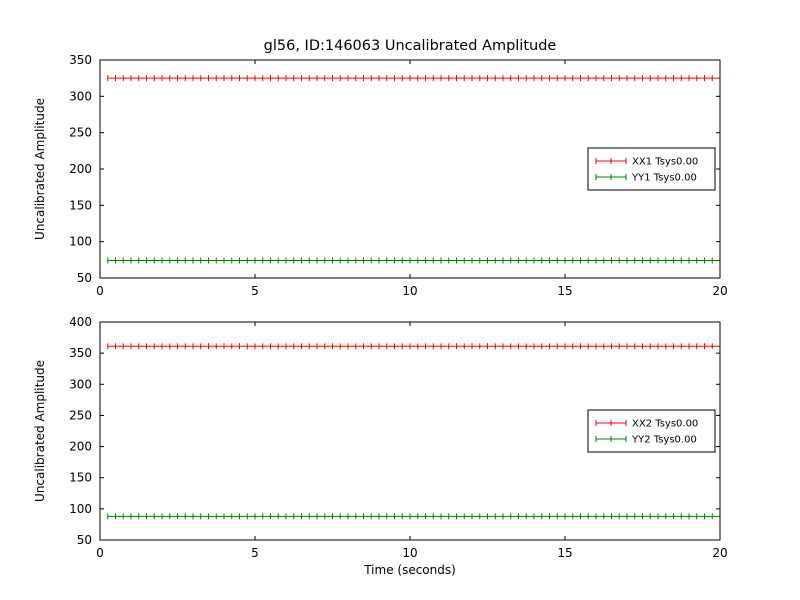 Image resolution: width=800 pixels, height=600 pixels. I want to click on legend: XX2 Tsys0.00 YY2 Tsys0.00, so click(651, 431).